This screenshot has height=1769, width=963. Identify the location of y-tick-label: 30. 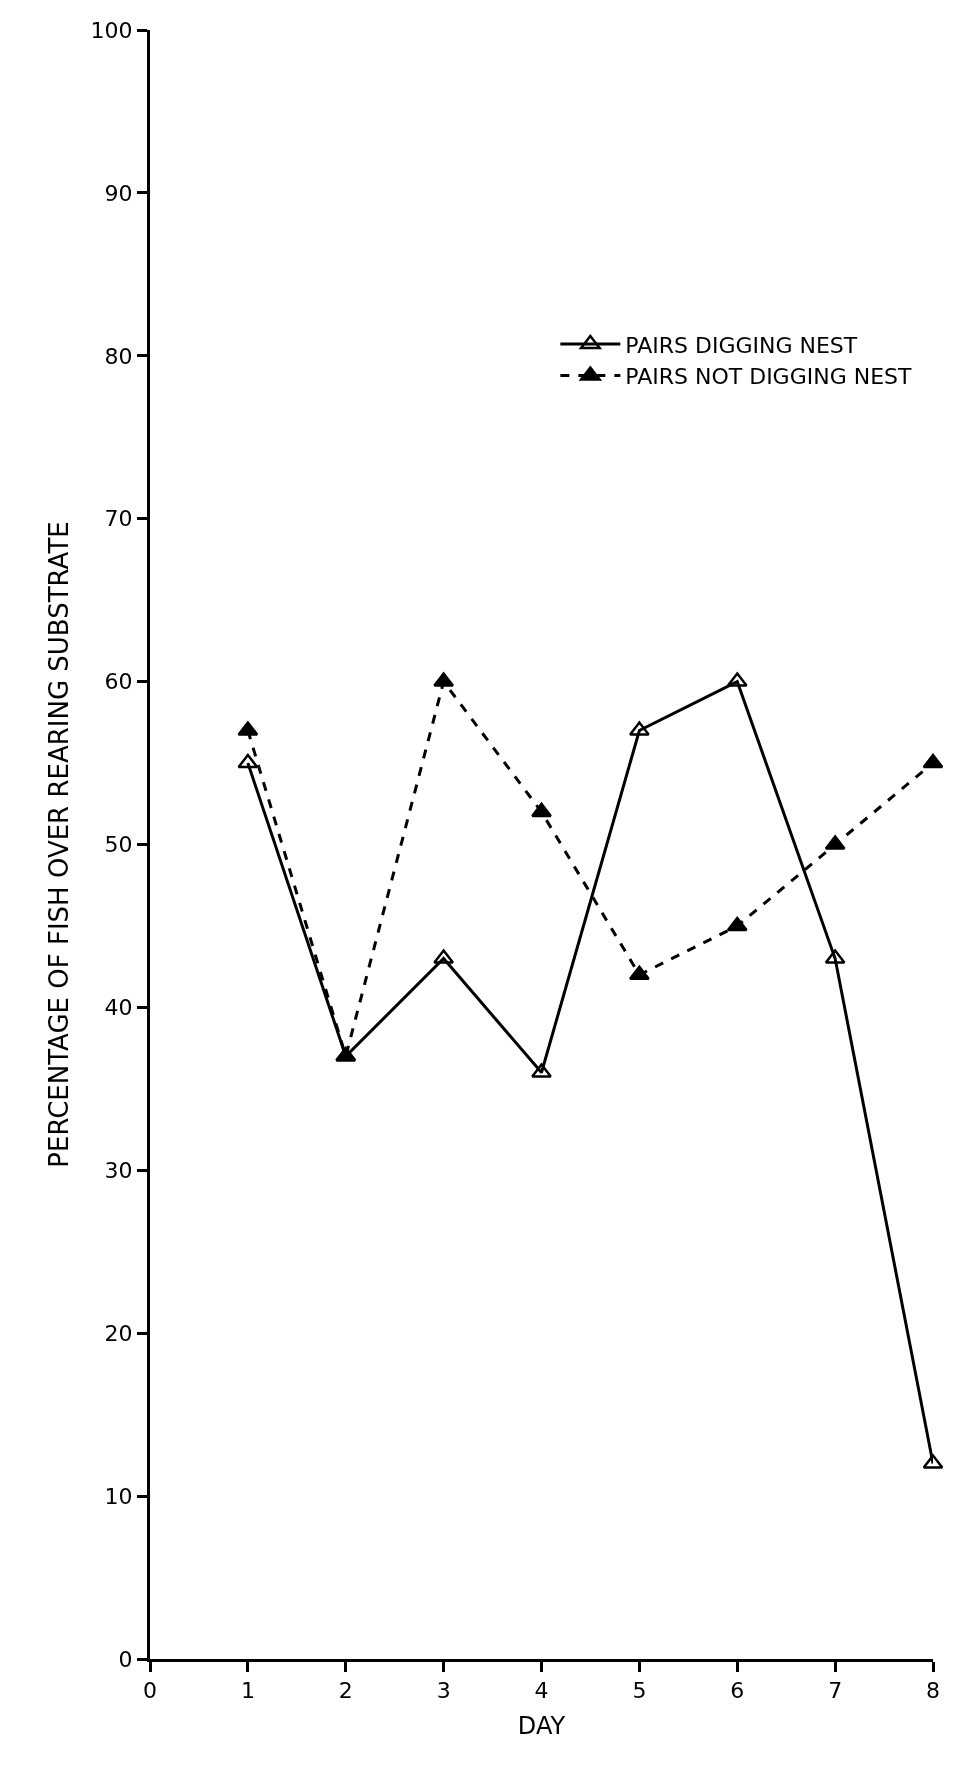
(118, 1170).